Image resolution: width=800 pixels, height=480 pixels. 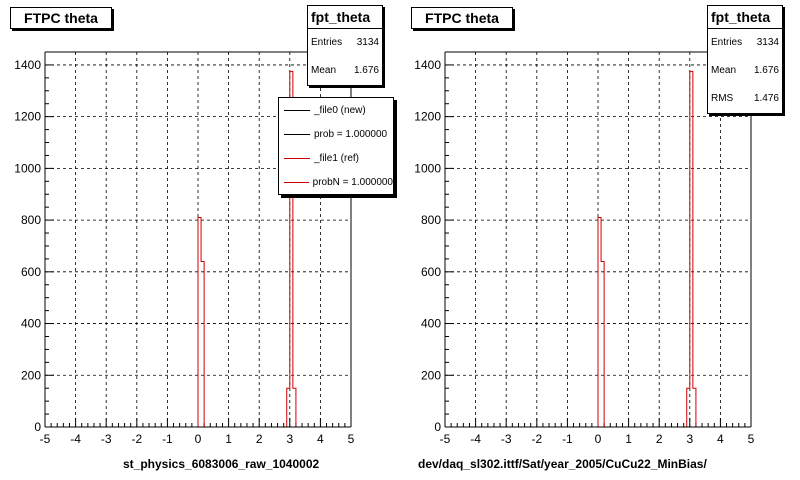 What do you see at coordinates (766, 98) in the screenshot?
I see `right-stats-rms: 1.476` at bounding box center [766, 98].